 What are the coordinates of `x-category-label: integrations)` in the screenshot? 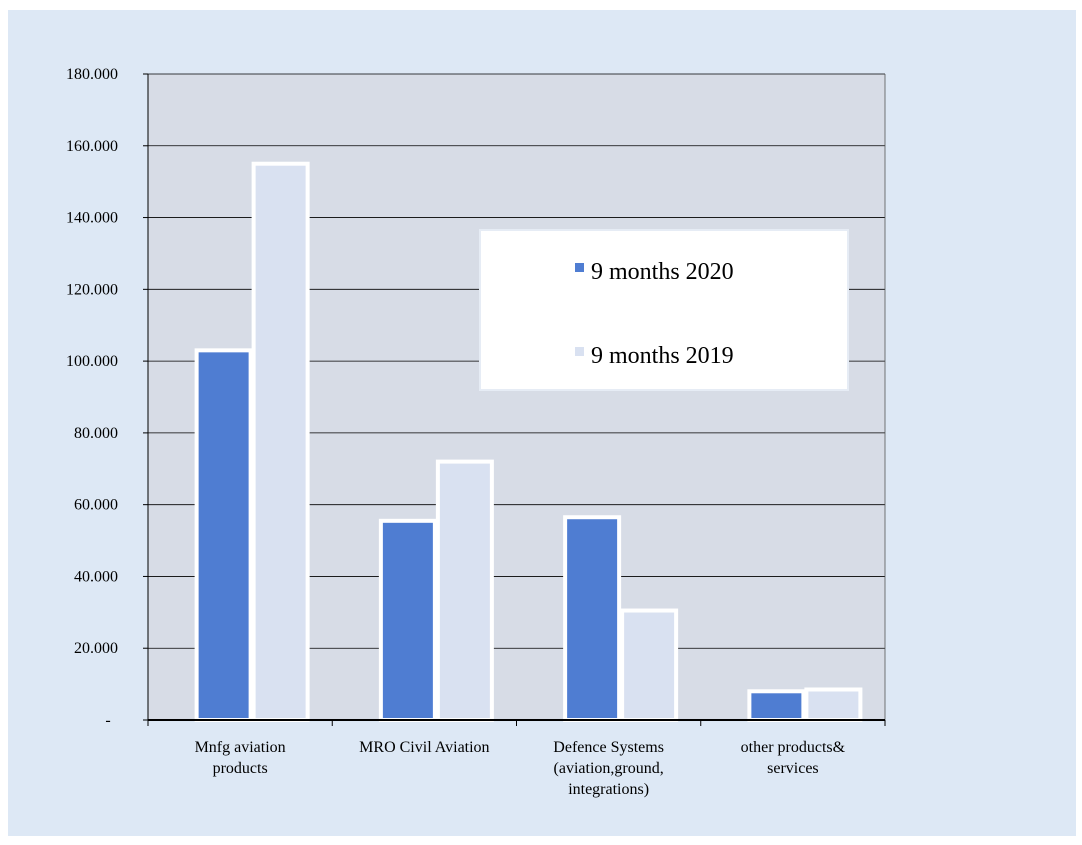 It's located at (608, 789).